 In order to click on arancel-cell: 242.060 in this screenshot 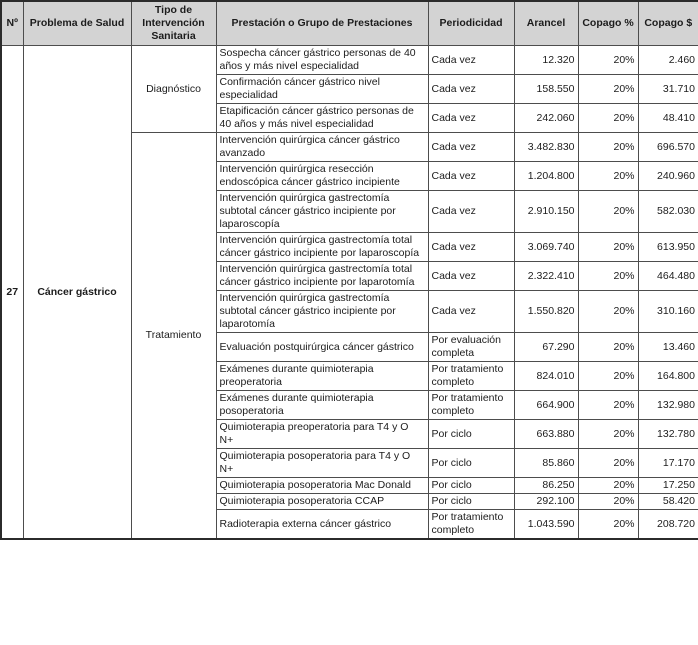, I will do `click(546, 118)`.